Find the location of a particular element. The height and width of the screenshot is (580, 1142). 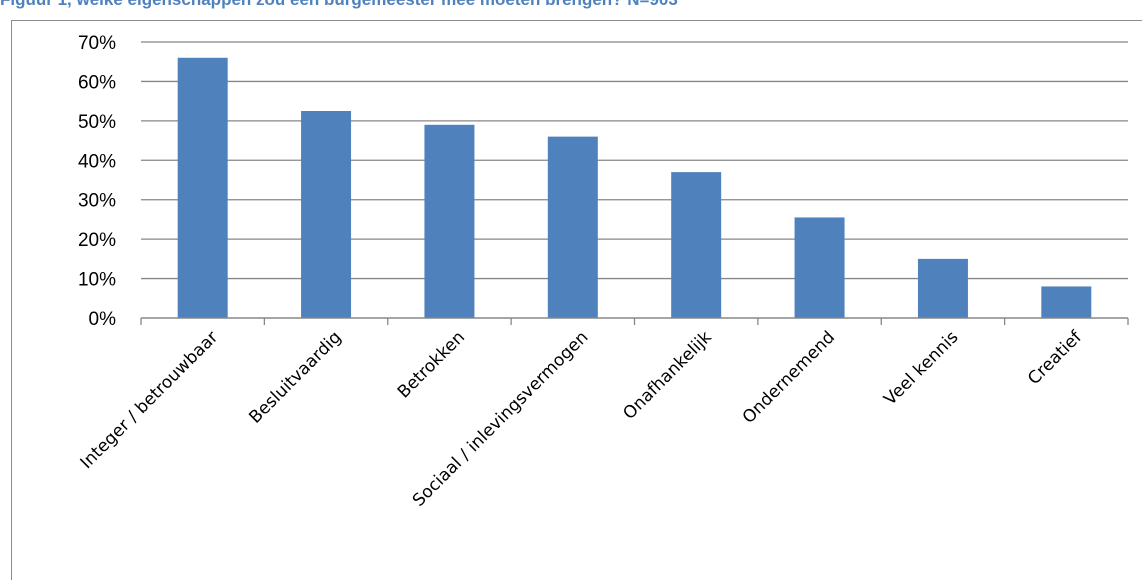

x-category-label: Besluitvaardig is located at coordinates (295, 377).